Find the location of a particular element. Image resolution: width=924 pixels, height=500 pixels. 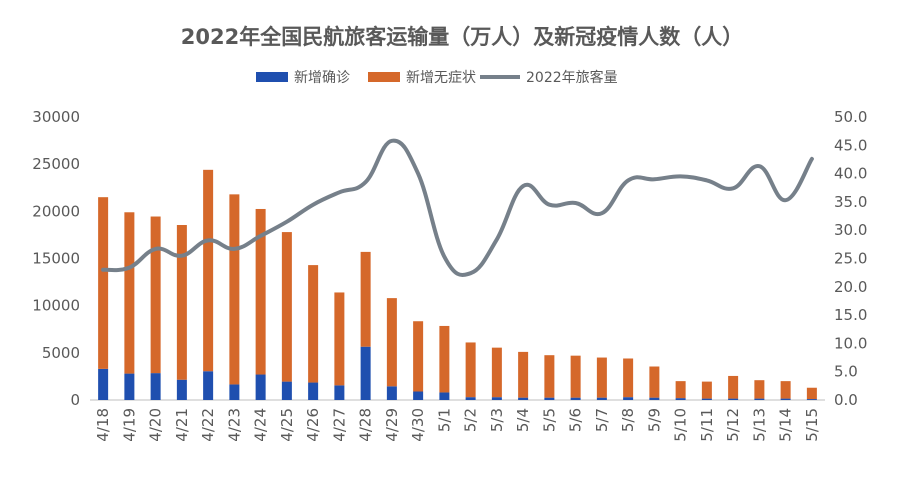

y-left-tick-label: 10000 is located at coordinates (56, 306).